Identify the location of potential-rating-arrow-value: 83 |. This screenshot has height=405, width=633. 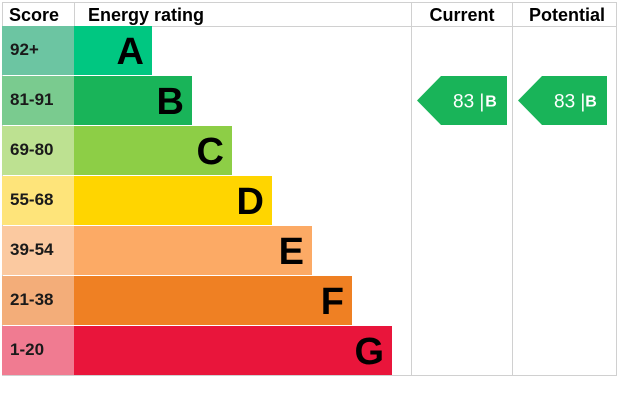
(569, 102).